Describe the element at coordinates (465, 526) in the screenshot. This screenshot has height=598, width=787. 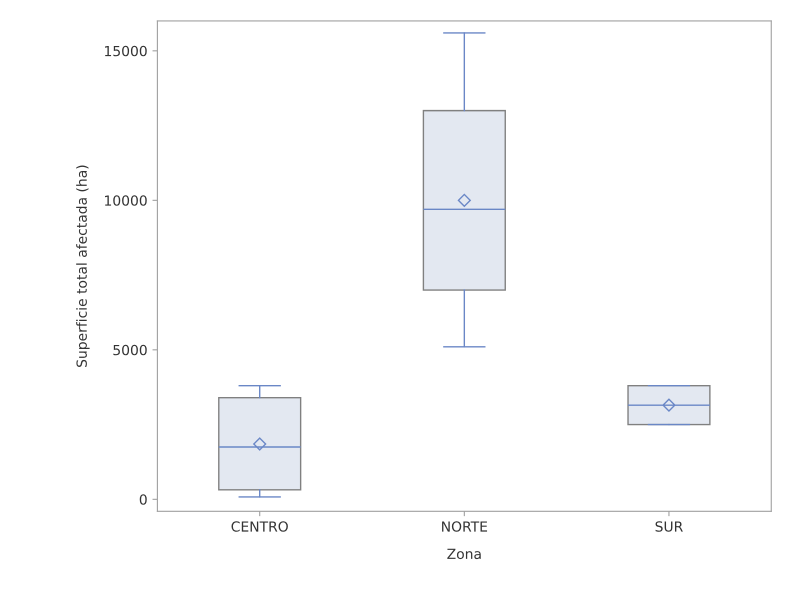
I see `x-tick-label: NORTE` at that location.